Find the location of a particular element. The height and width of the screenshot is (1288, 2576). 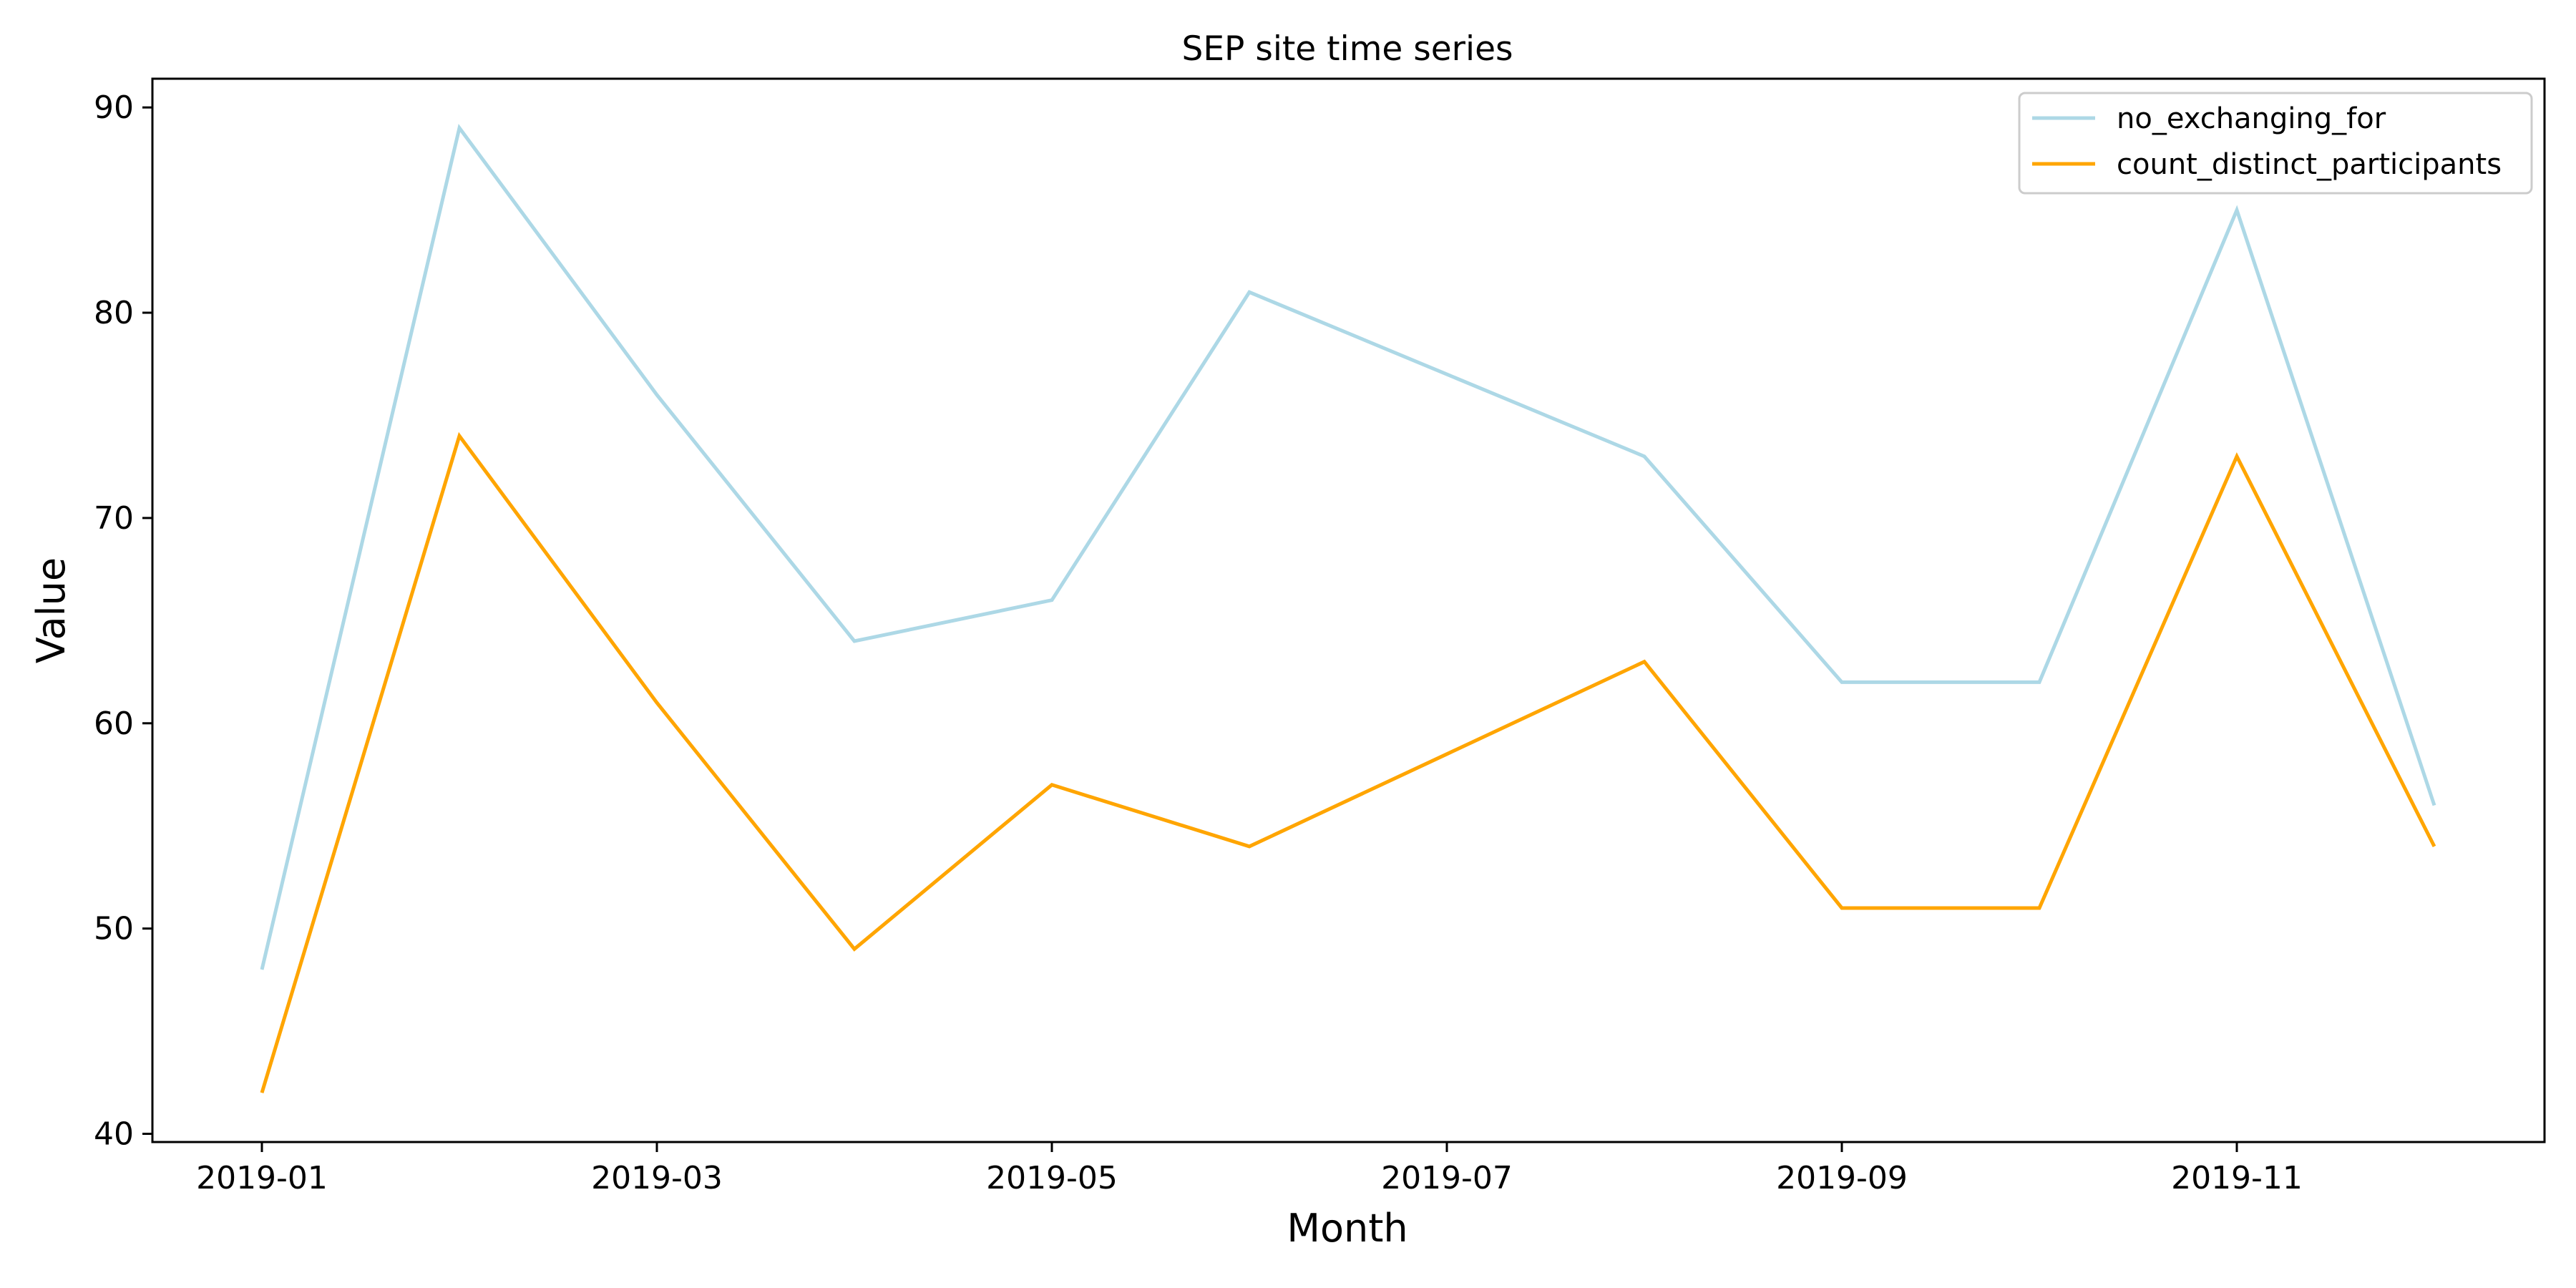

y-tick-label: 90 is located at coordinates (114, 107).